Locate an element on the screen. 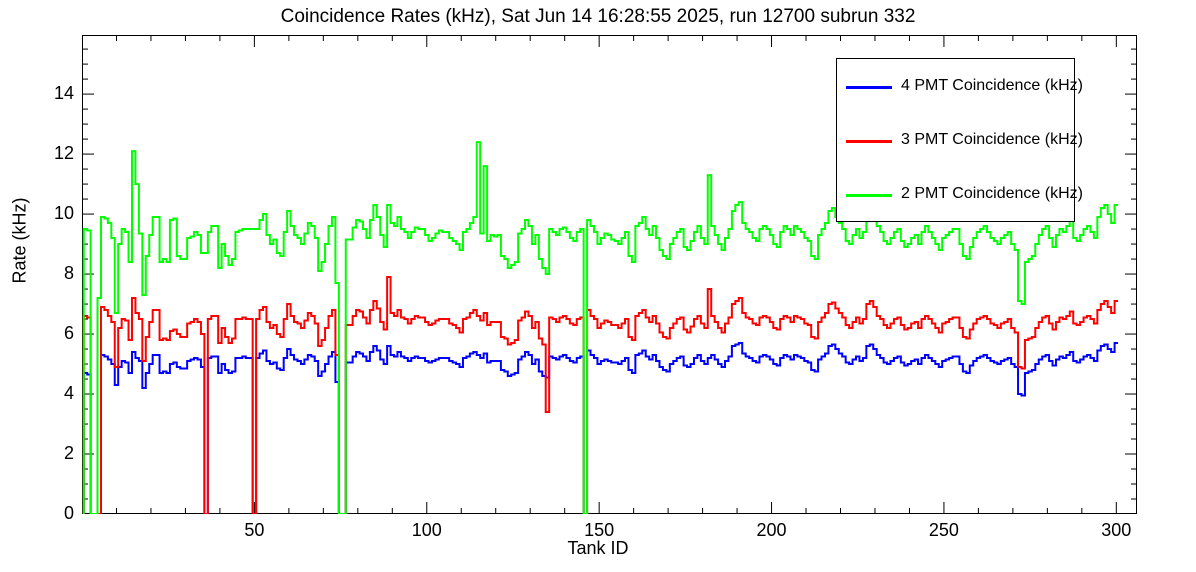 Image resolution: width=1196 pixels, height=572 pixels. legend-entry: 3 PMT Coincidence (kHz) is located at coordinates (960, 141).